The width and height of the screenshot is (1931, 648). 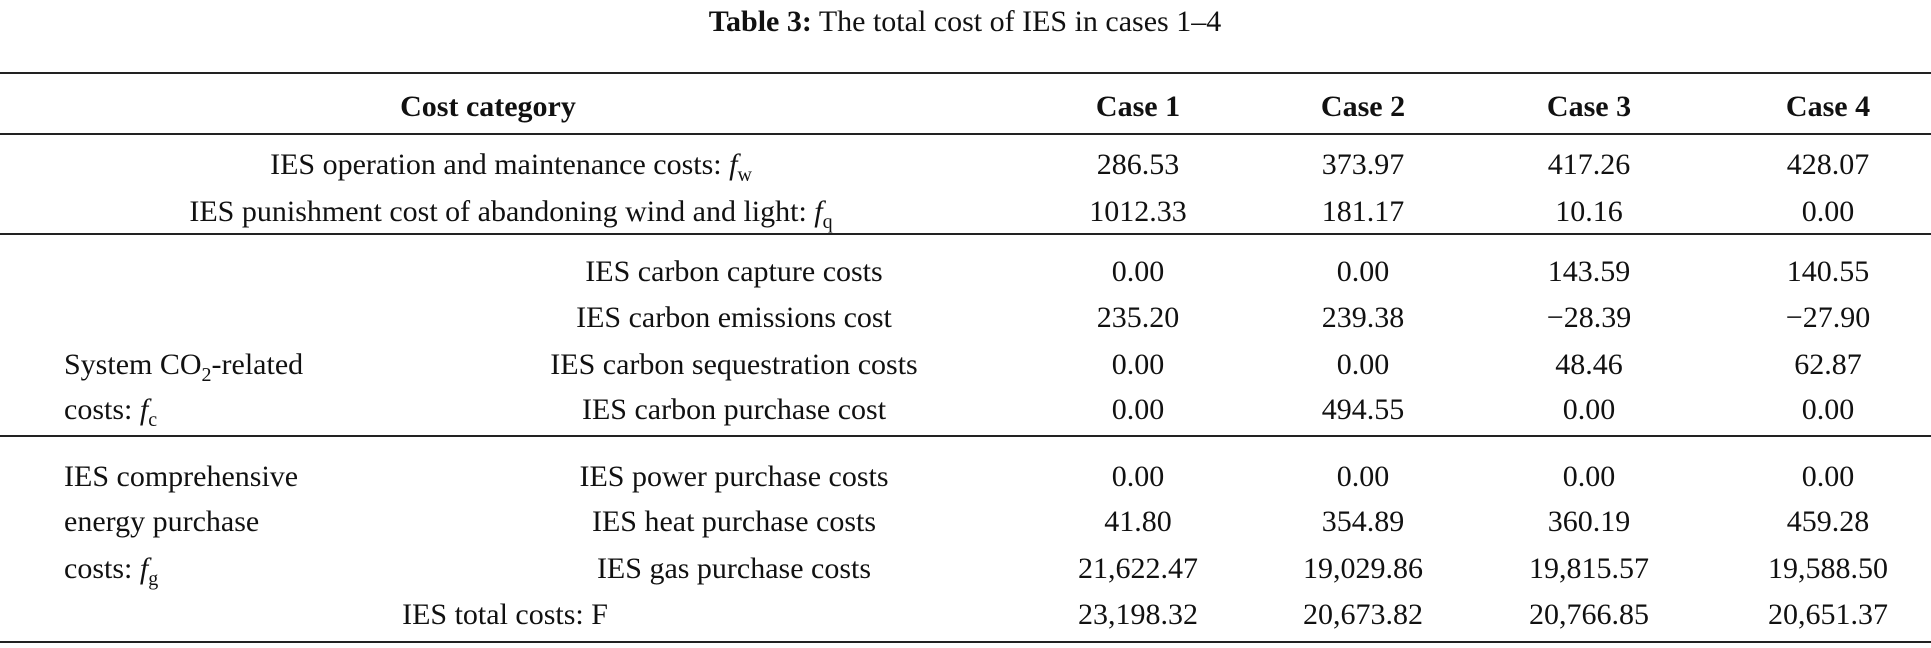 I want to click on subscript: c, so click(x=153, y=420).